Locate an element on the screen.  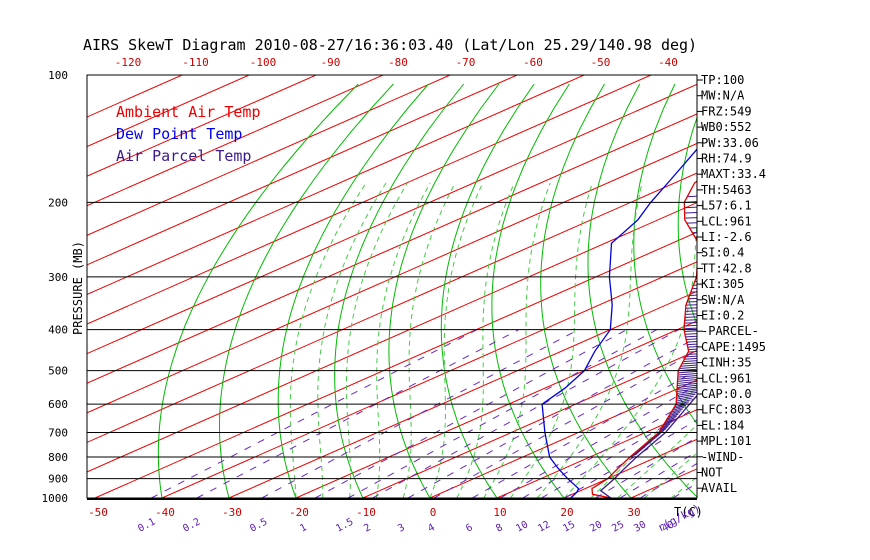
mixing-ratio-tick-label: 30 is located at coordinates (640, 526).